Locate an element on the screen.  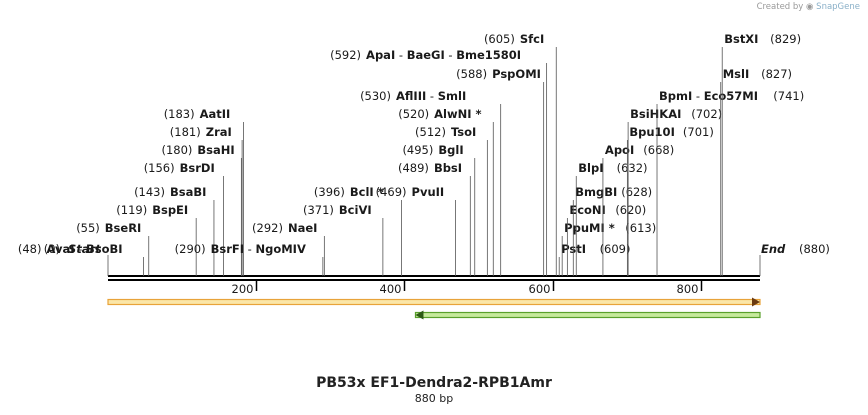
site-position: (829) is located at coordinates (785, 39).